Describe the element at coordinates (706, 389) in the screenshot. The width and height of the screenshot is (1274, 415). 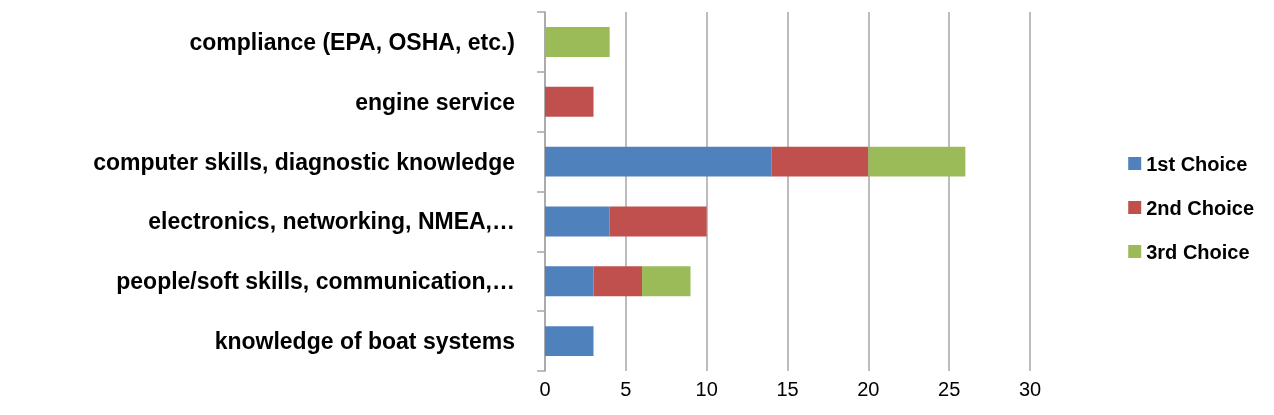
I see `x-tick-label: 10` at that location.